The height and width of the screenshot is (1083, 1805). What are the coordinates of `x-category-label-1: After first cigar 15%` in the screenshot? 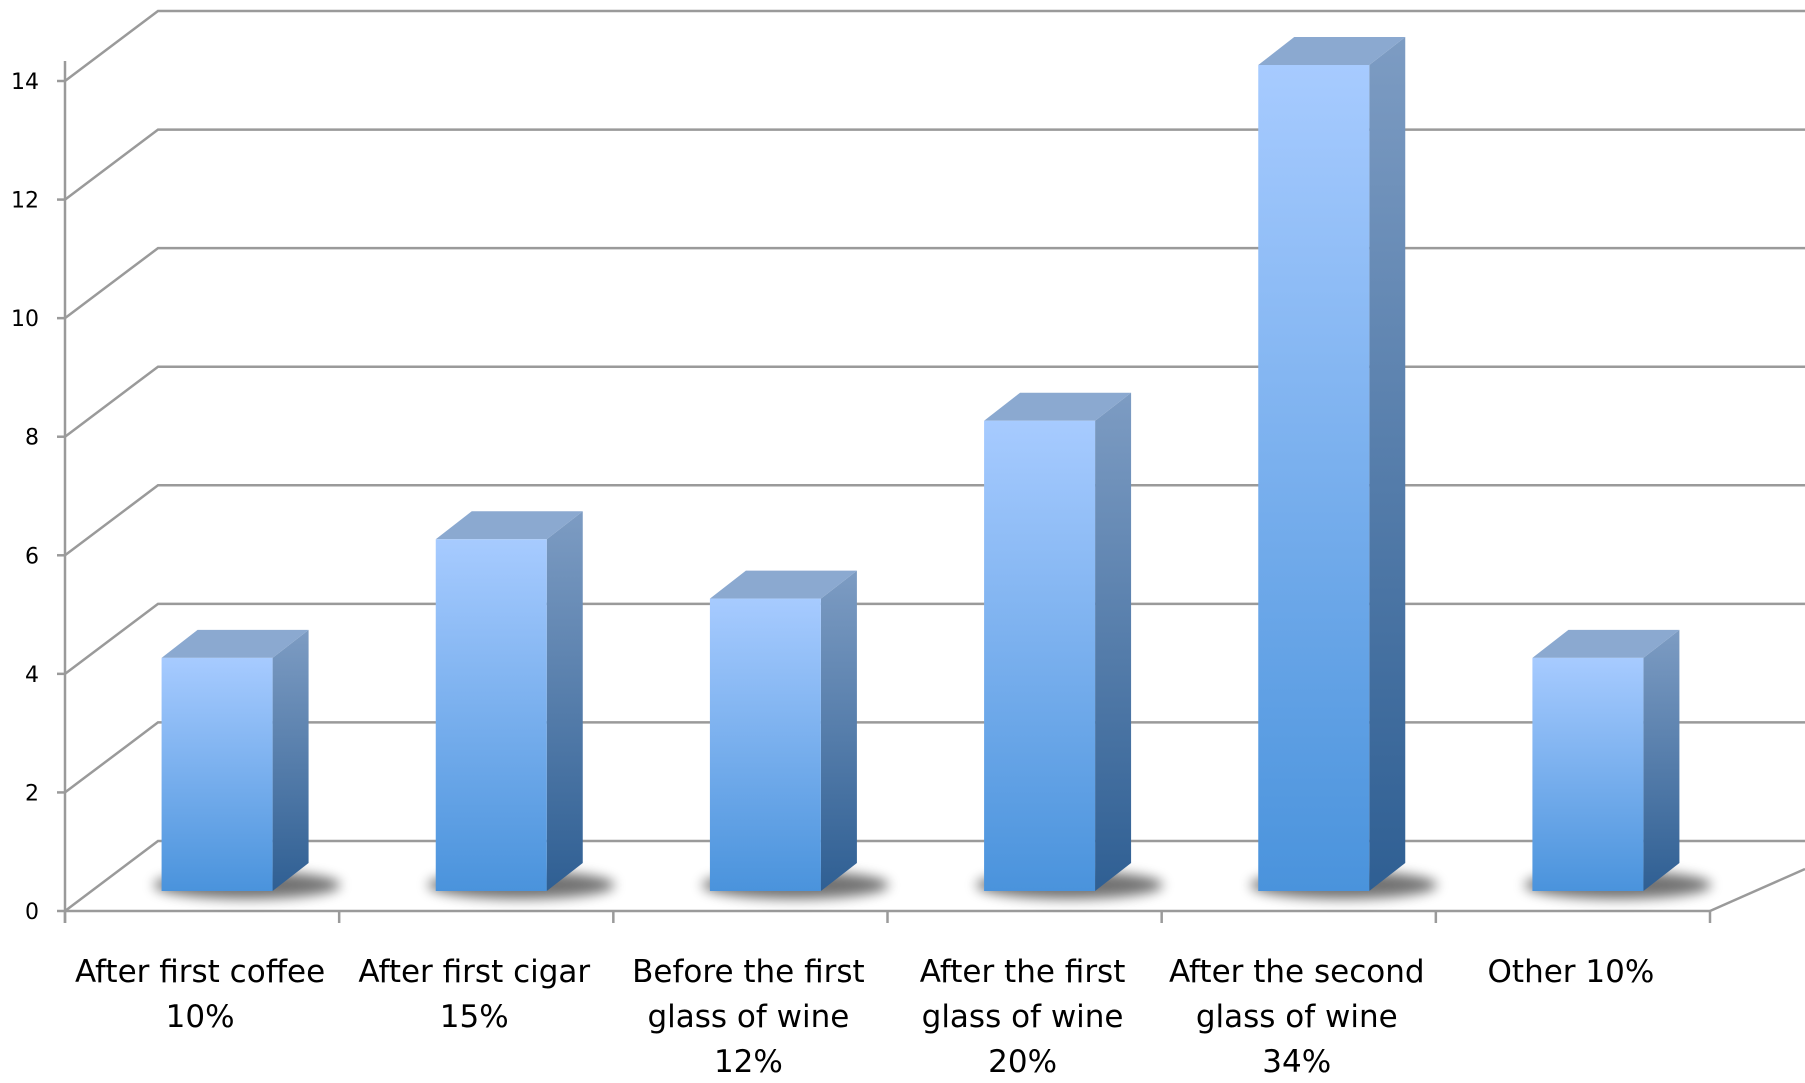 It's located at (474, 994).